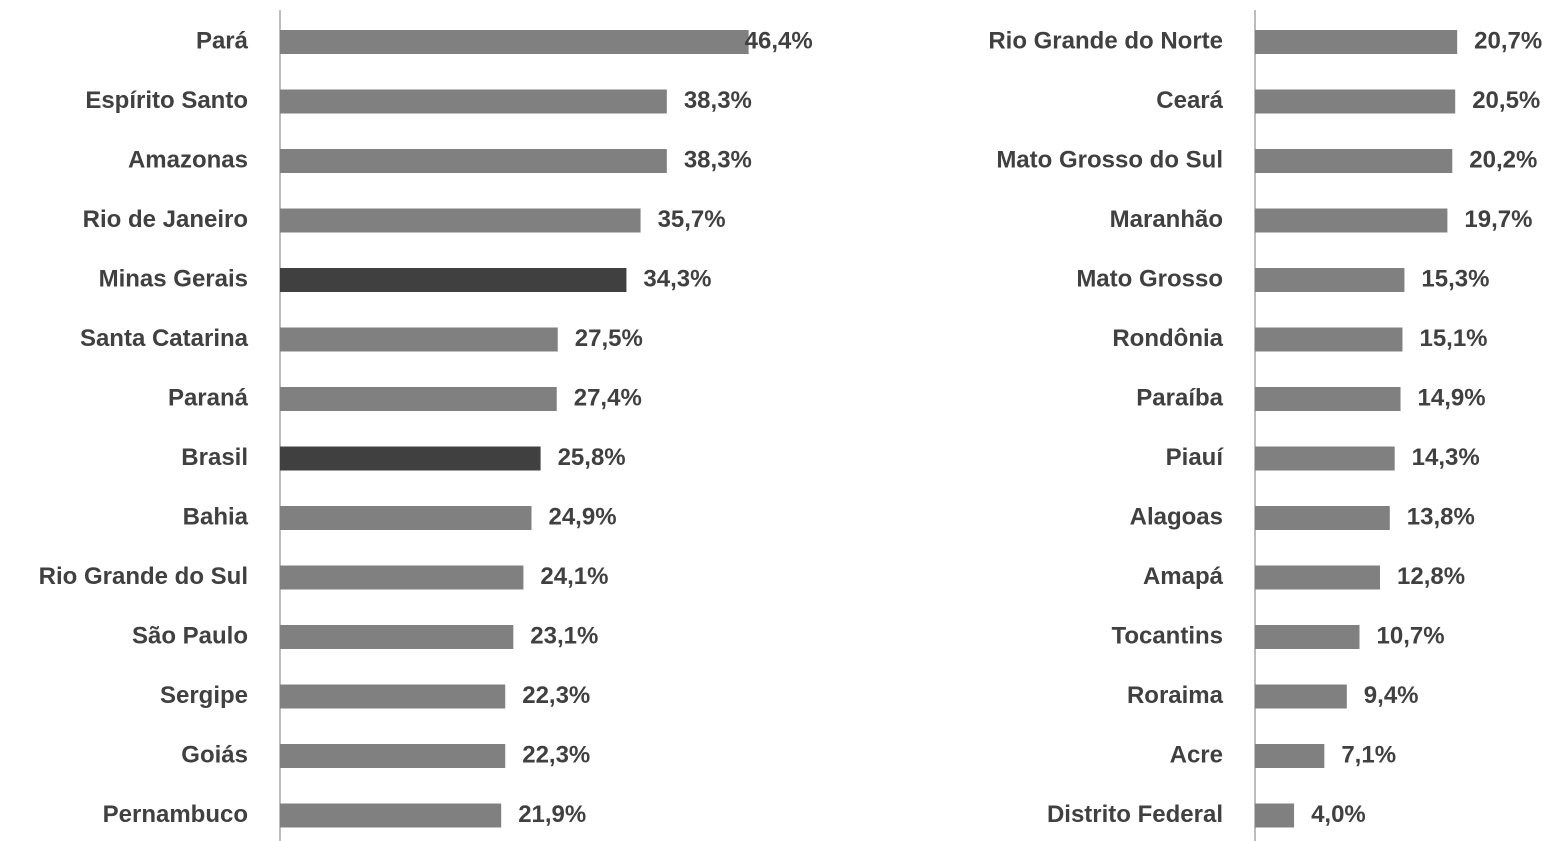 This screenshot has height=841, width=1555. Describe the element at coordinates (1135, 814) in the screenshot. I see `category-label: Distrito Federal` at that location.